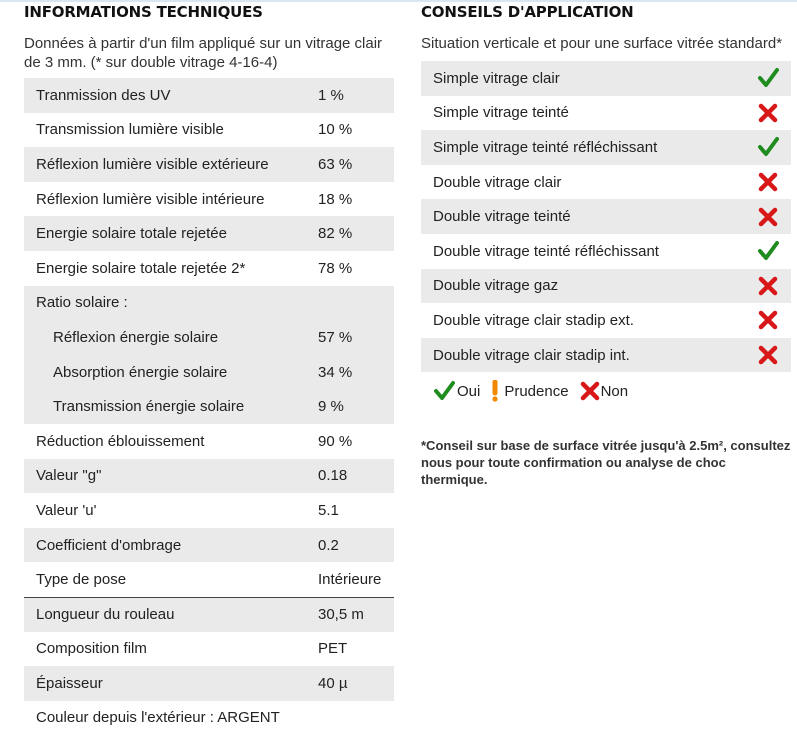  I want to click on table-row: Energie solaire totale rejetée 82 %, so click(209, 233).